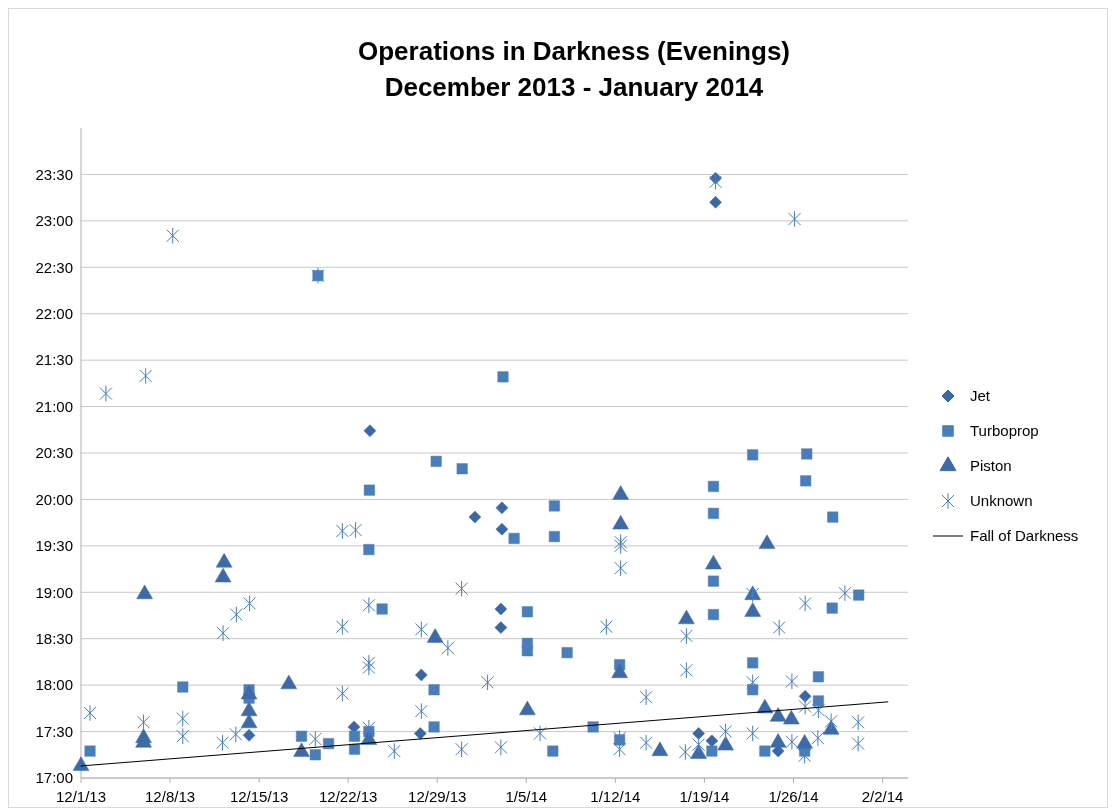 The width and height of the screenshot is (1118, 809). What do you see at coordinates (54, 406) in the screenshot?
I see `y-tick-label: 21:00` at bounding box center [54, 406].